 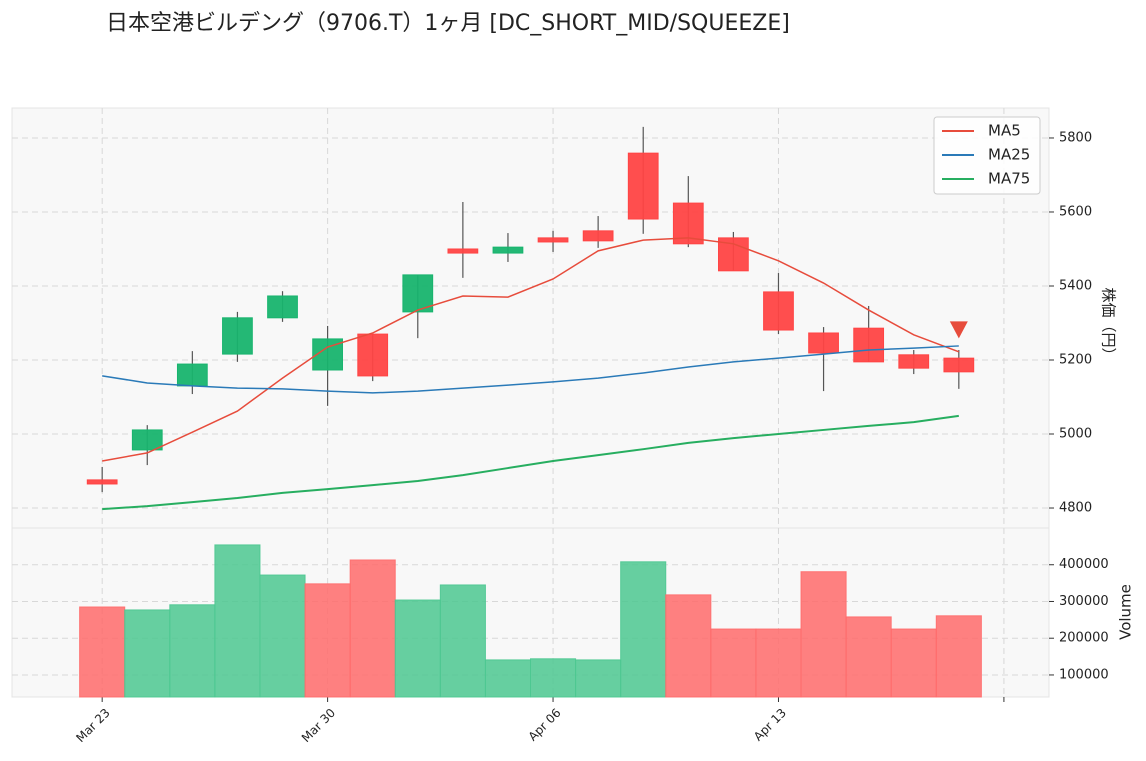 What do you see at coordinates (1075, 285) in the screenshot?
I see `y-tick-label: 5400` at bounding box center [1075, 285].